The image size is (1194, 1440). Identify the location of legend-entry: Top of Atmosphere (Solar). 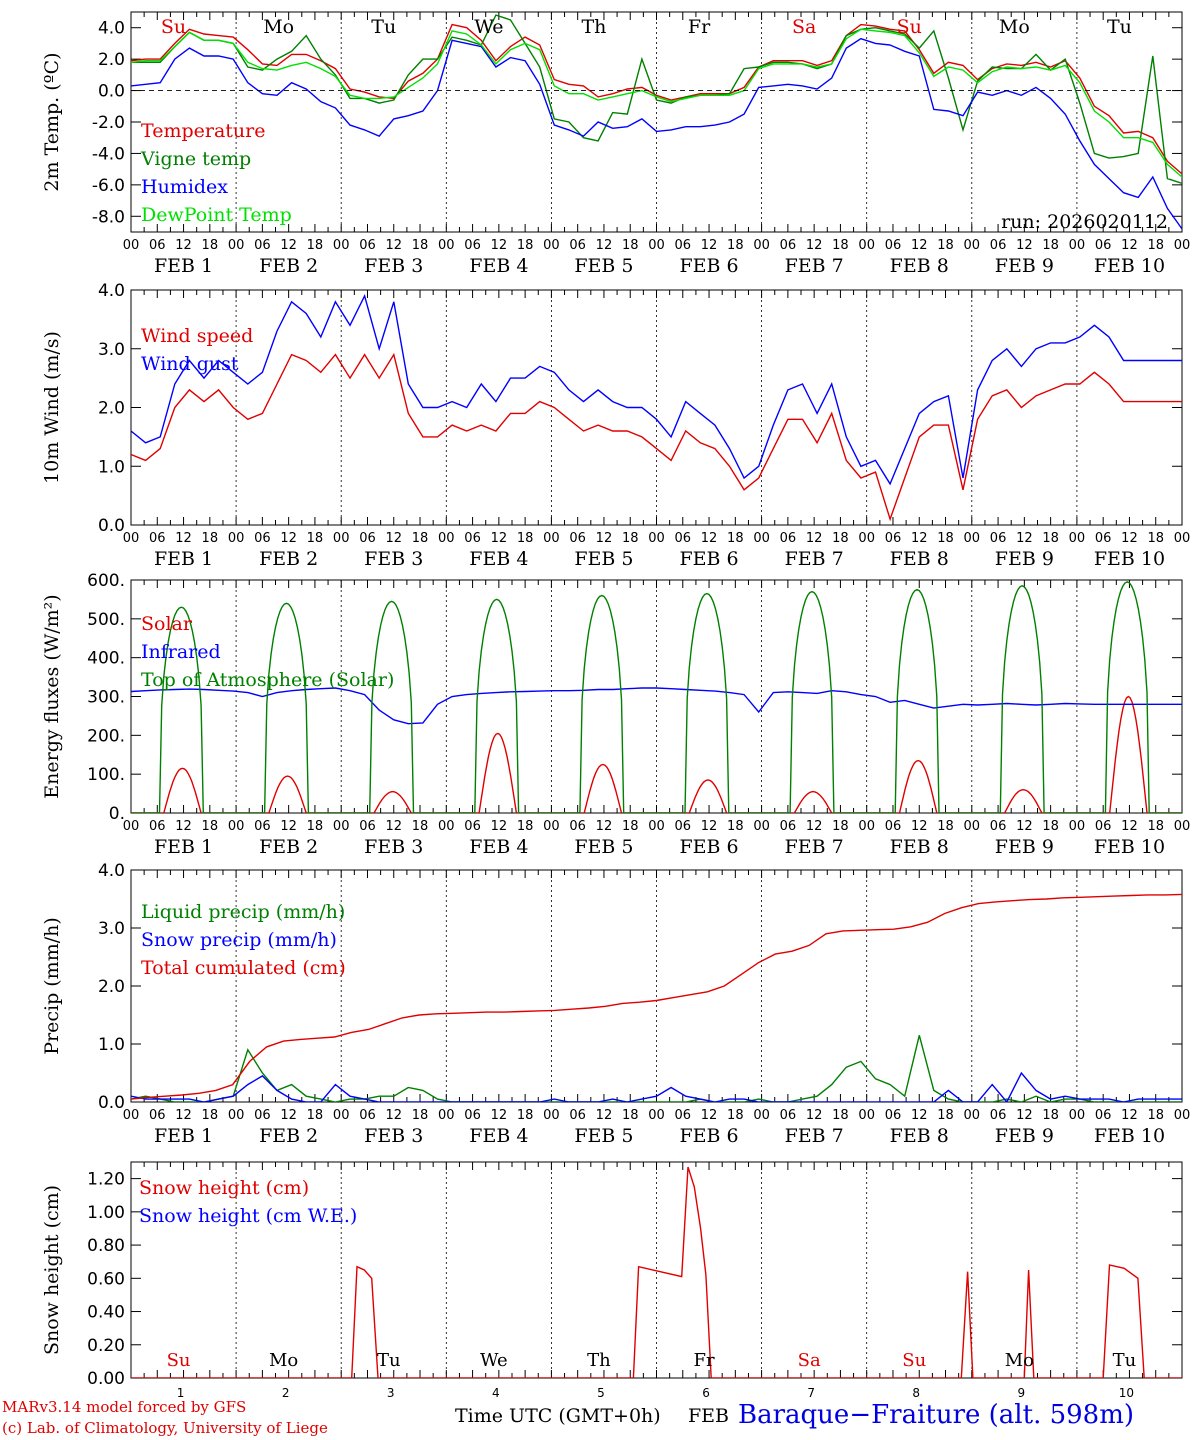
(267, 680).